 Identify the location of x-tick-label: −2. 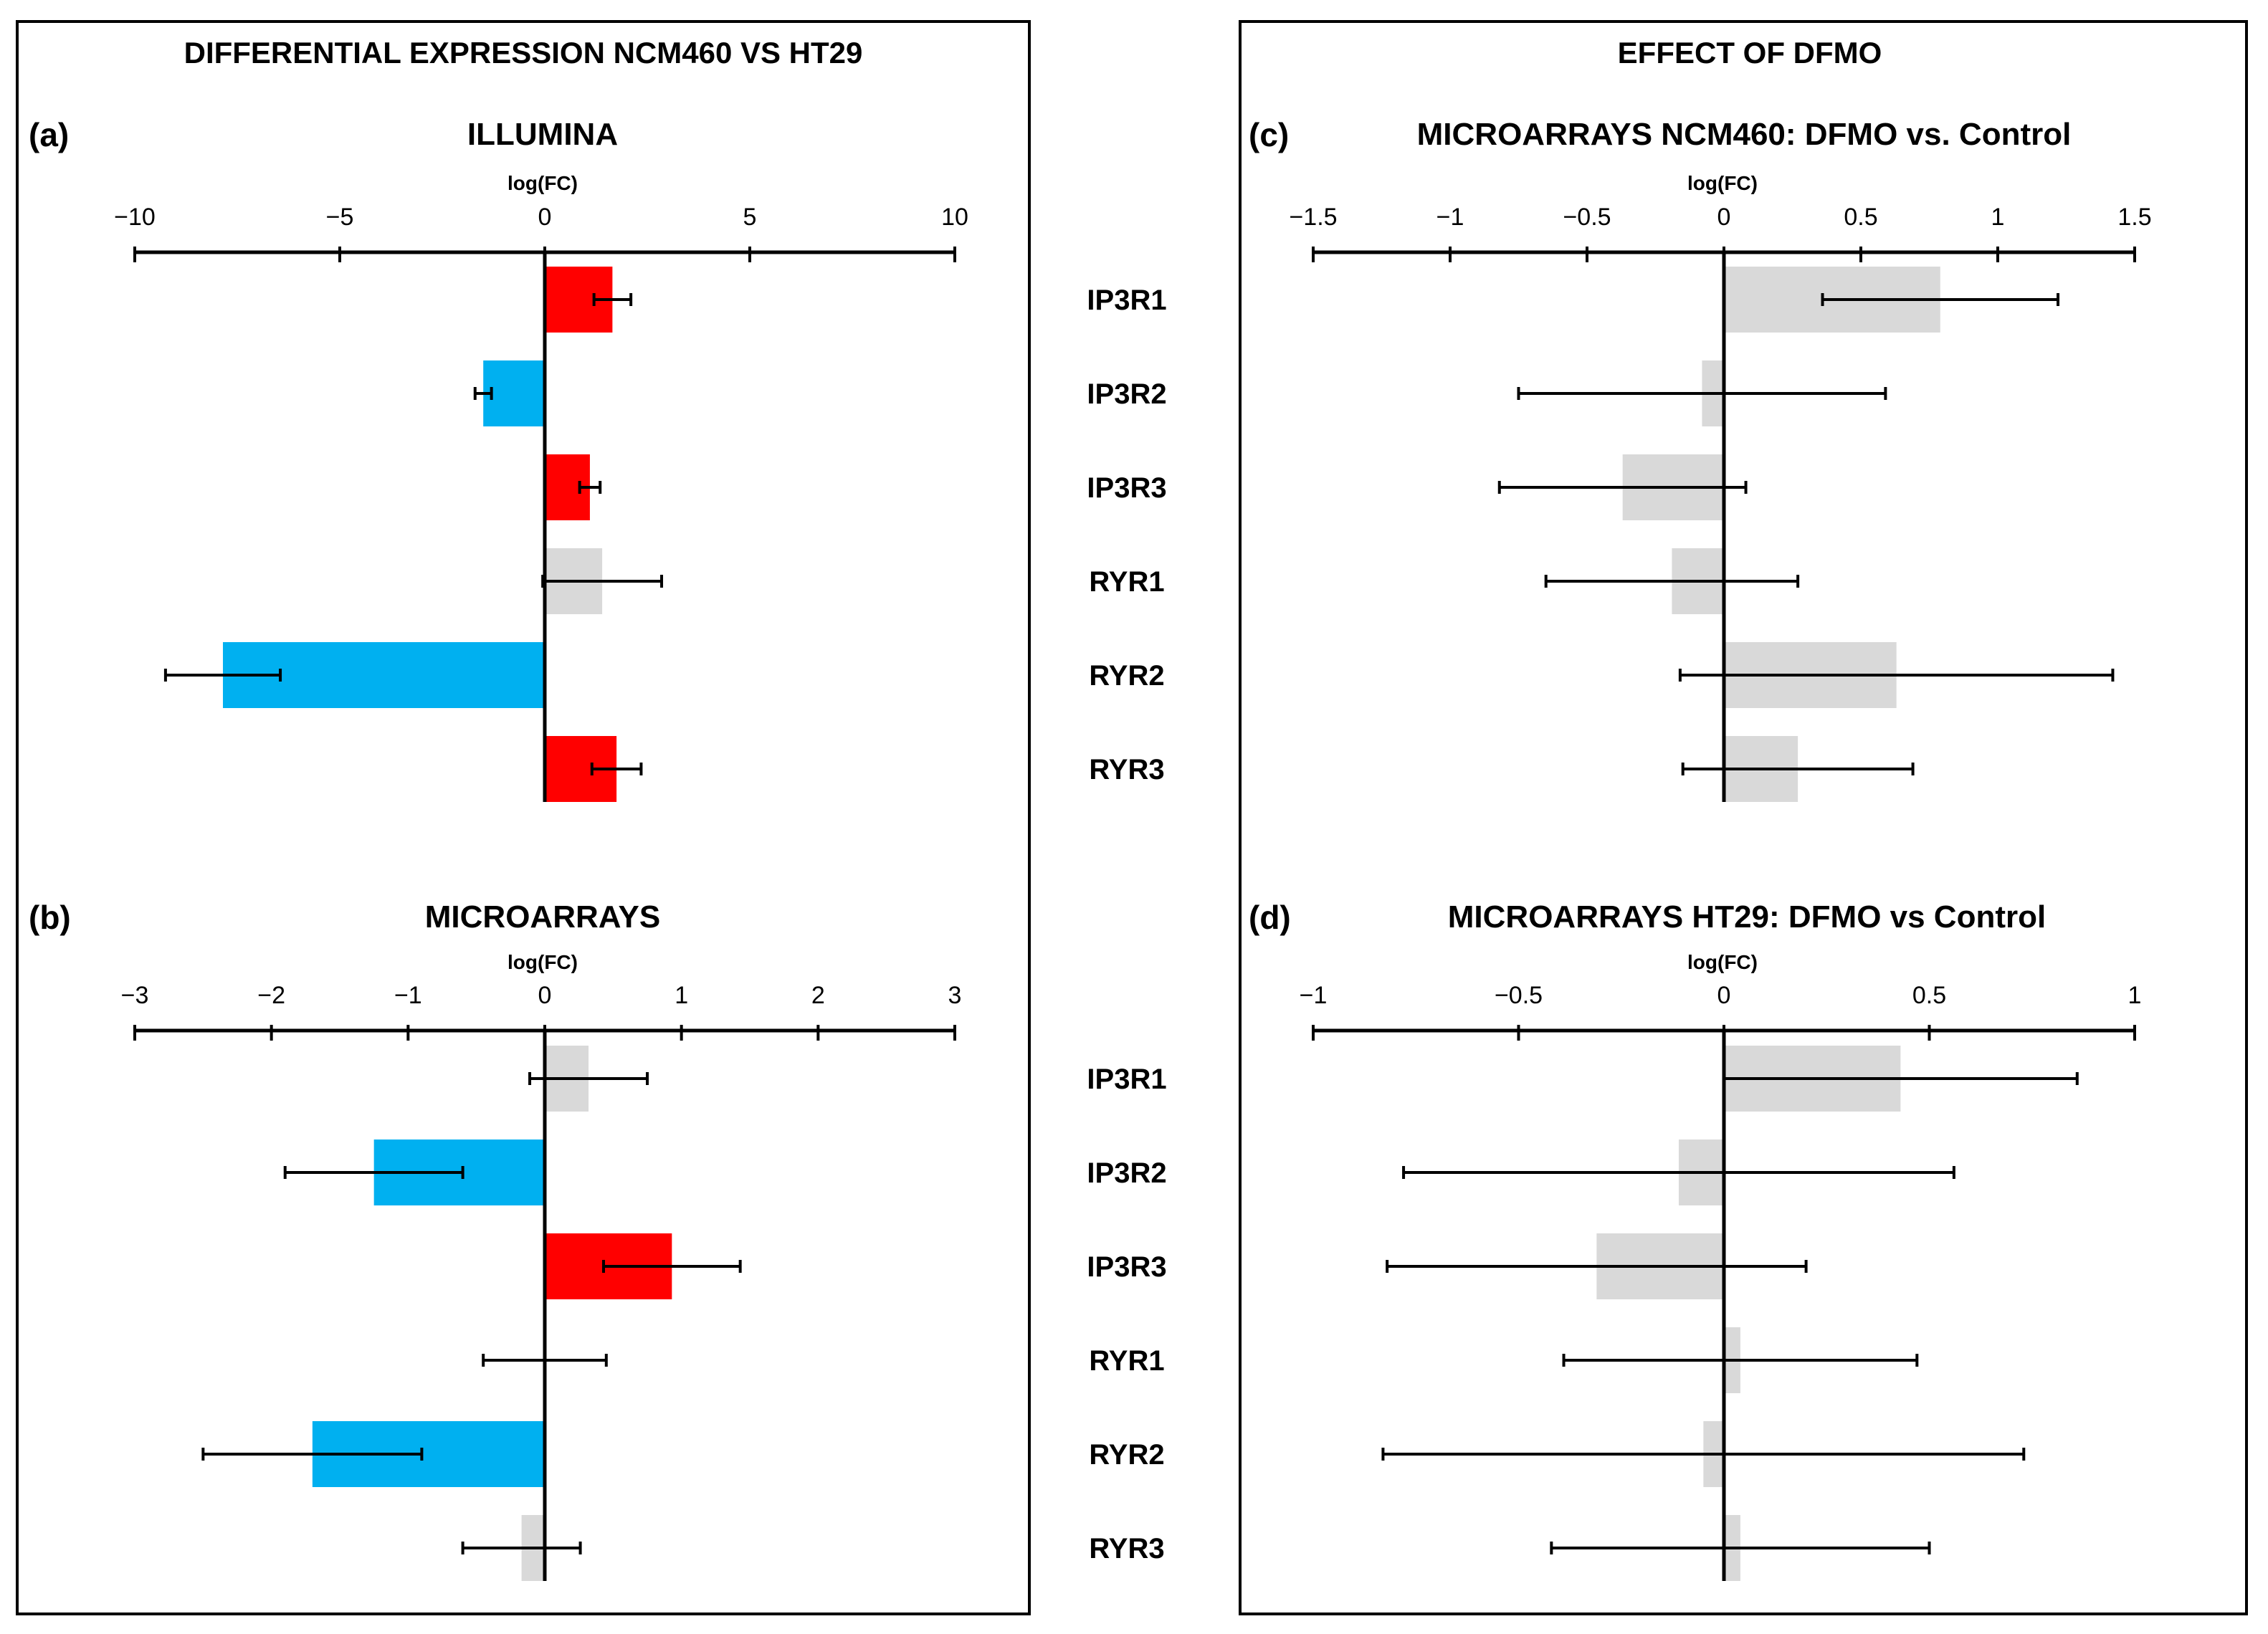
(271, 995).